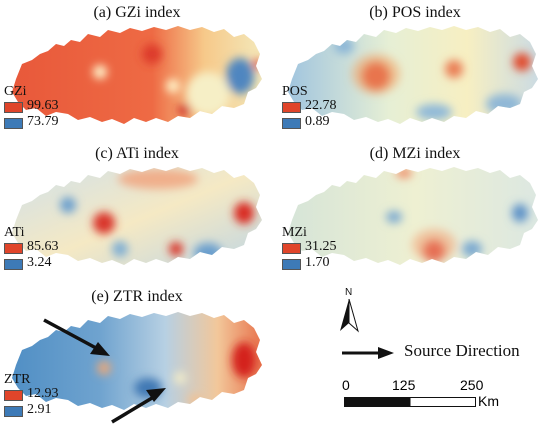  Describe the element at coordinates (295, 91) in the screenshot. I see `legend-label: POS` at that location.